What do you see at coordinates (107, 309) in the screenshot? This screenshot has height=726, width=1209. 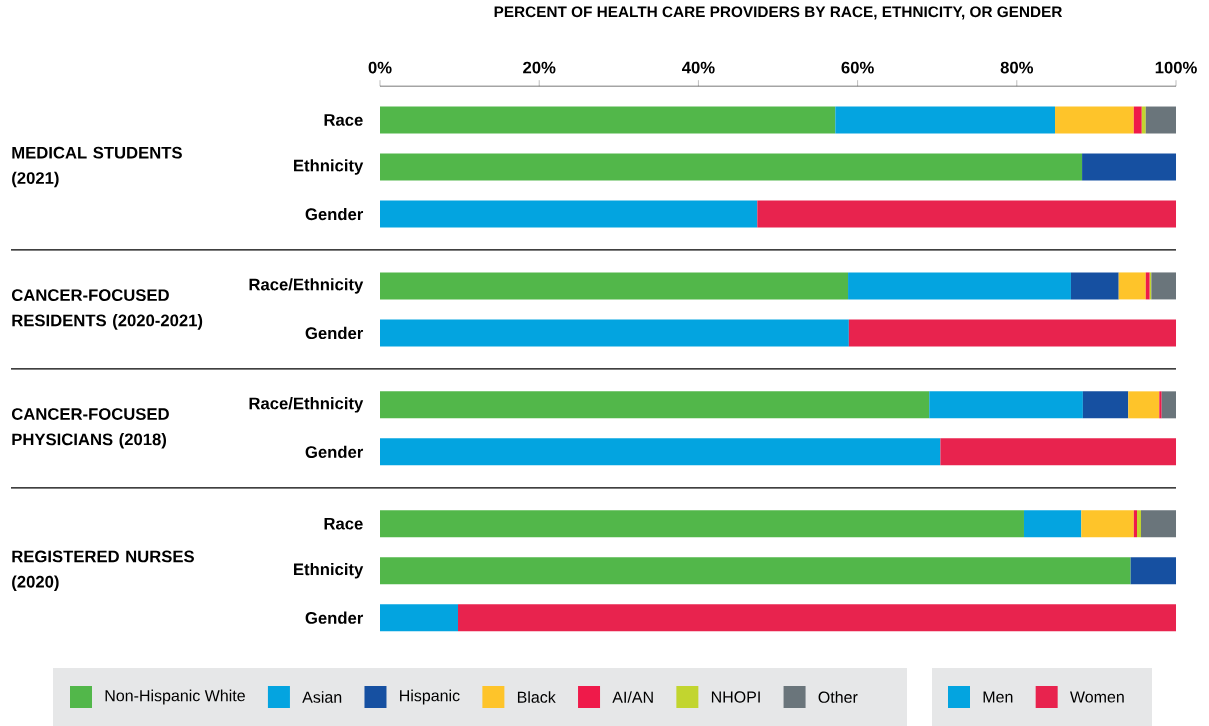 I see `text: CANCER-FOCUSED RESIDENTS (2020-2021)` at bounding box center [107, 309].